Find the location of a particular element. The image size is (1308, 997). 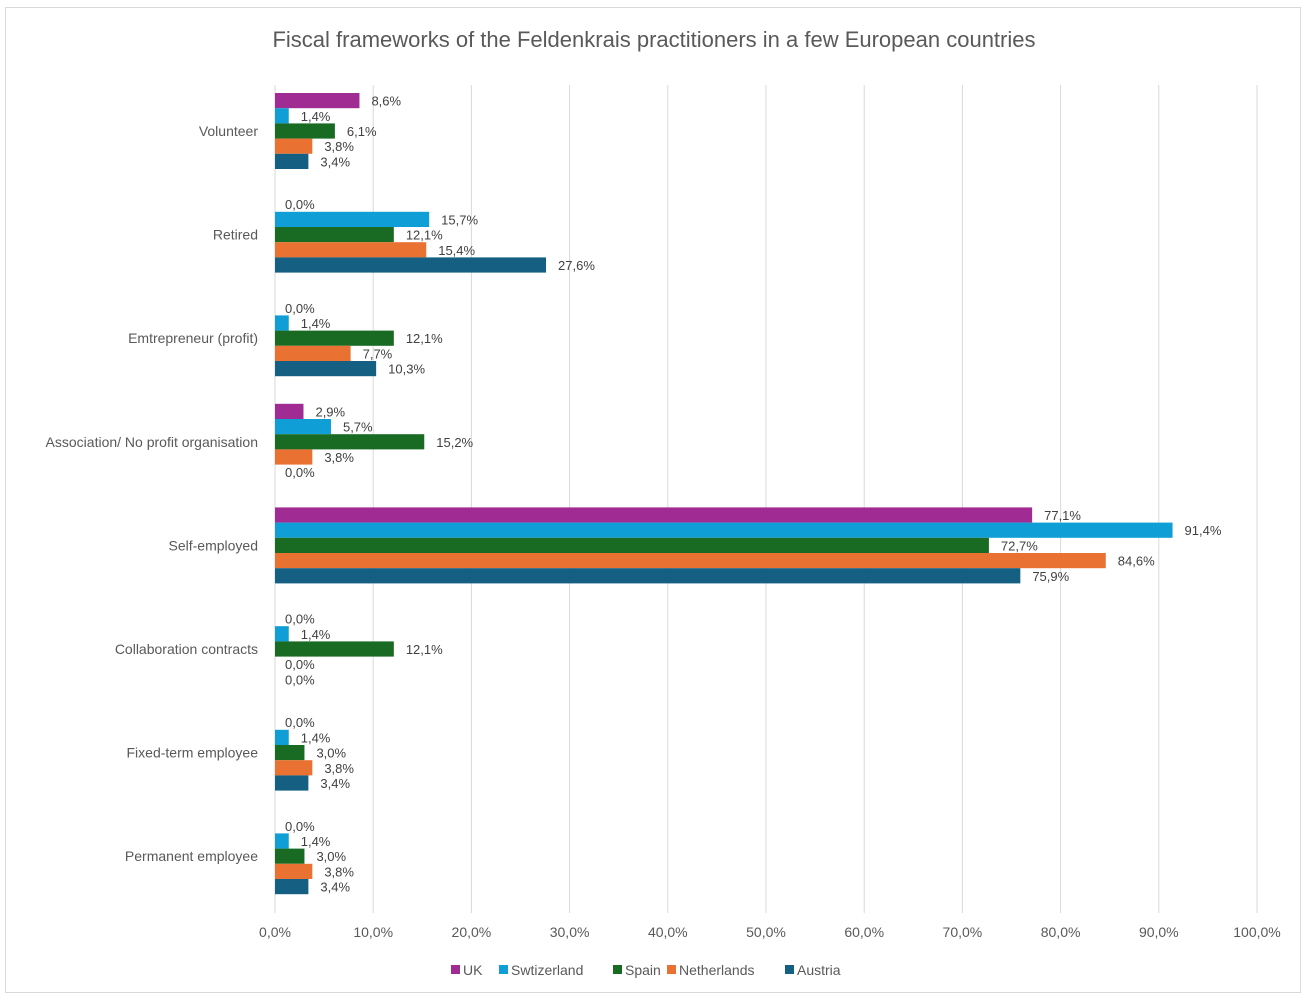

category-label: Volunteer is located at coordinates (228, 131).